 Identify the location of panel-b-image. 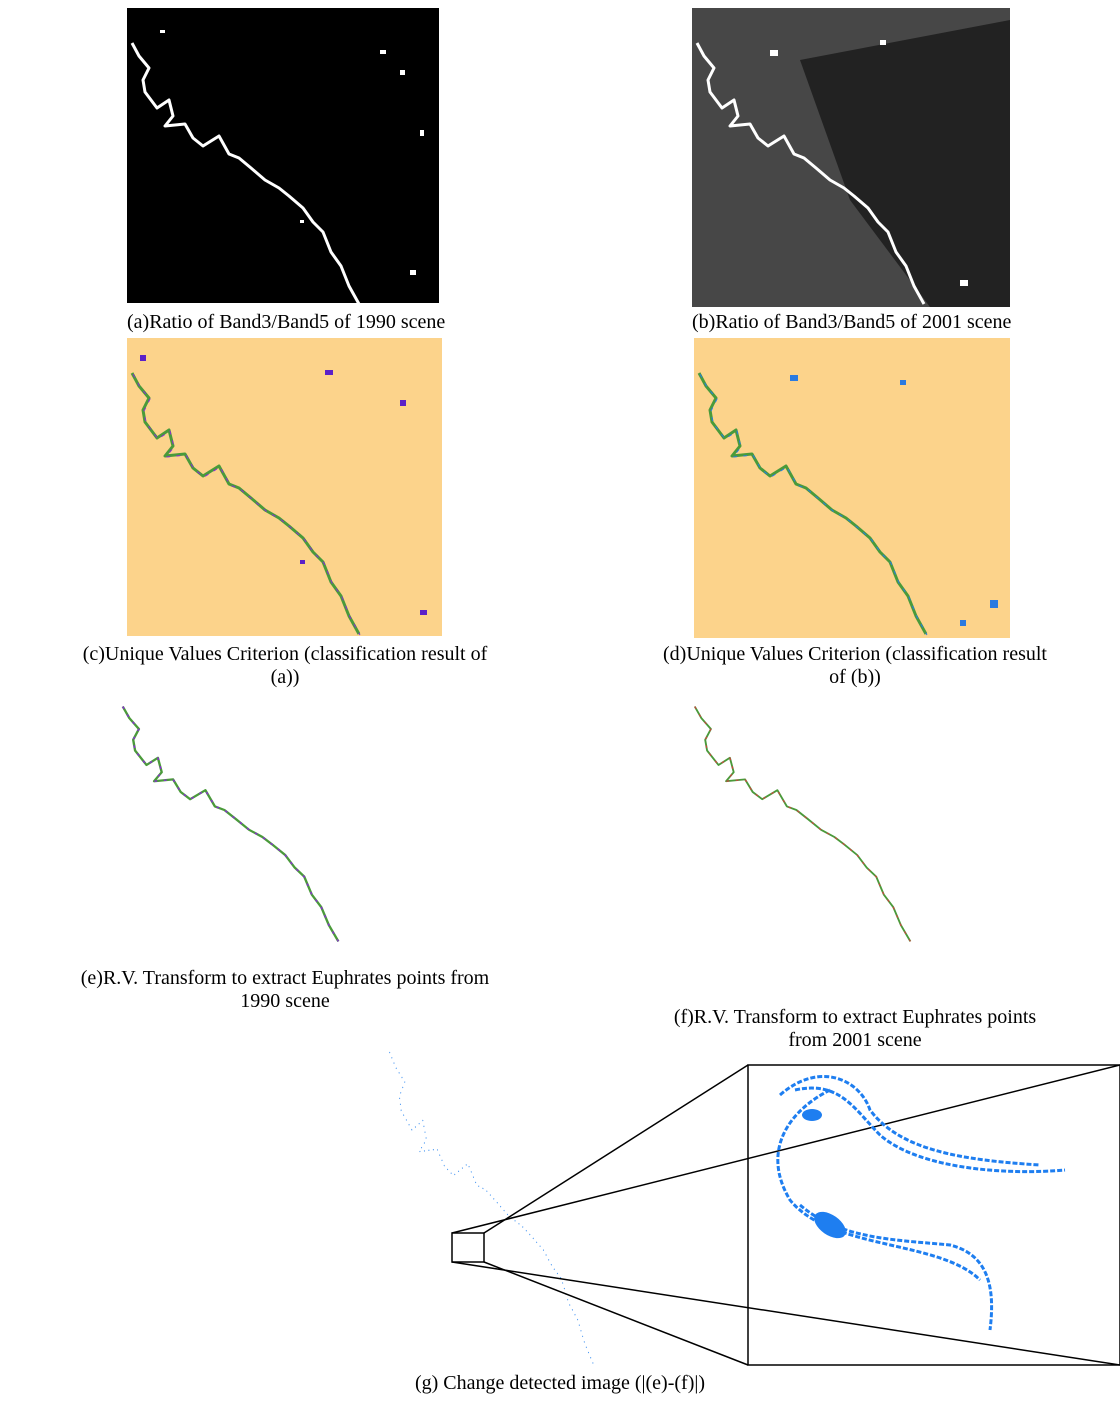
(851, 157).